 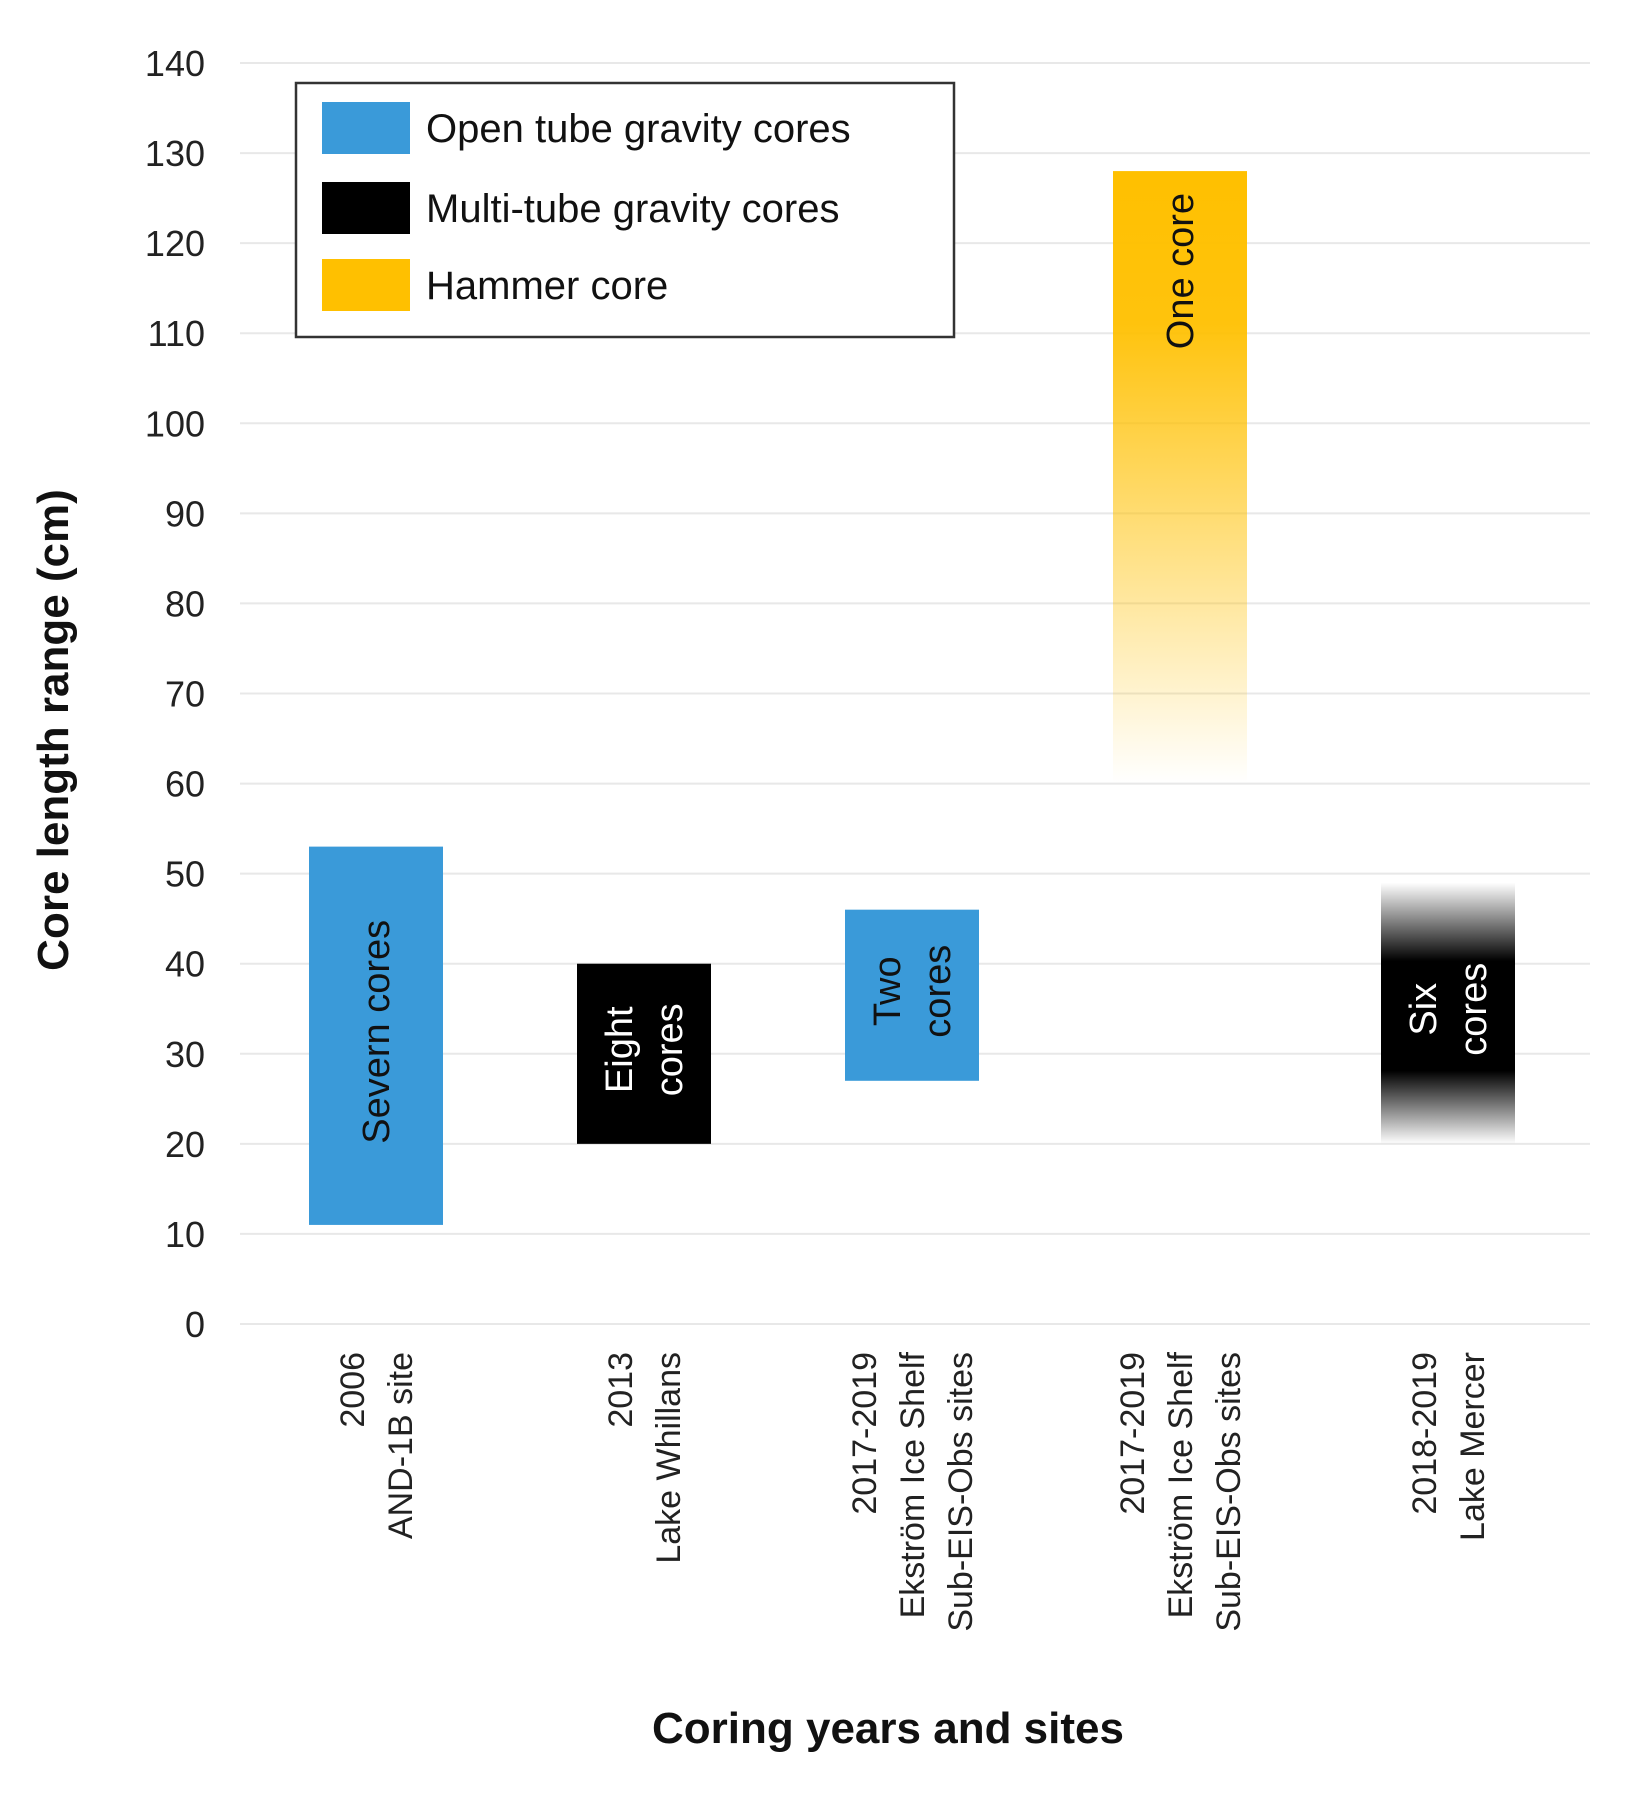 I want to click on y-tick-label: 130, so click(x=175, y=153).